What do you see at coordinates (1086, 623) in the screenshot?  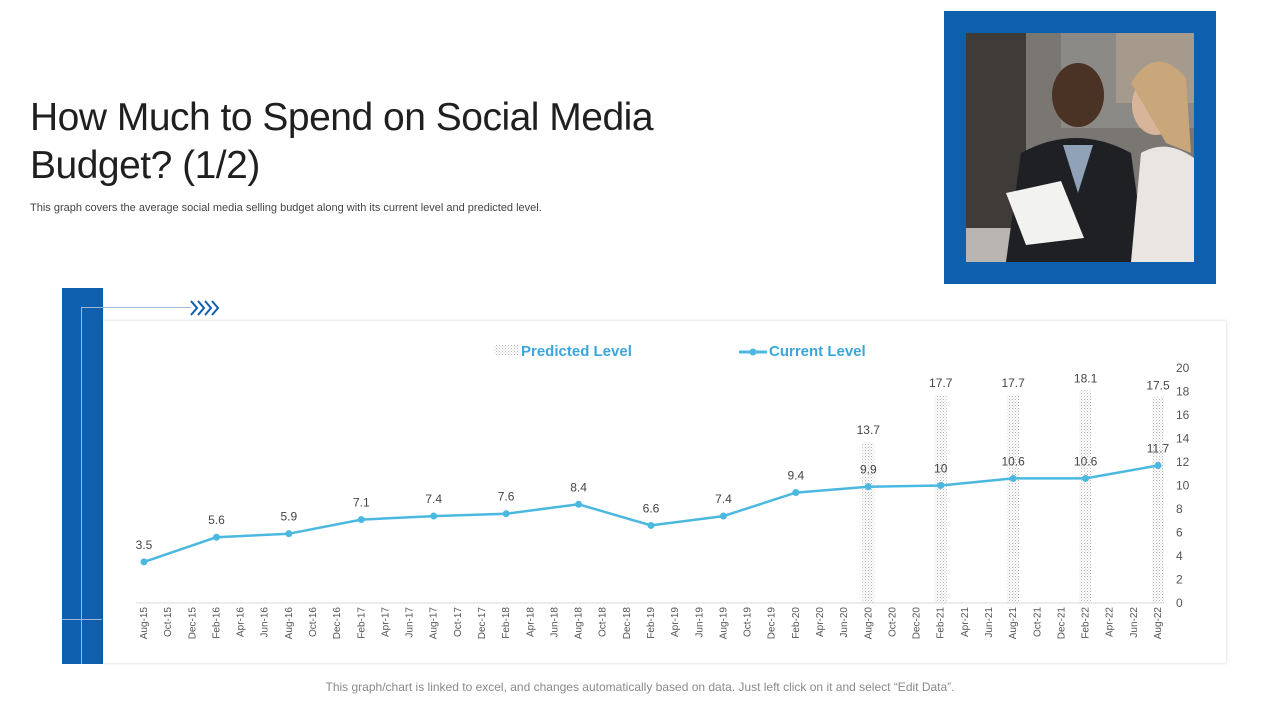 I see `x-tick-label: Feb-22` at bounding box center [1086, 623].